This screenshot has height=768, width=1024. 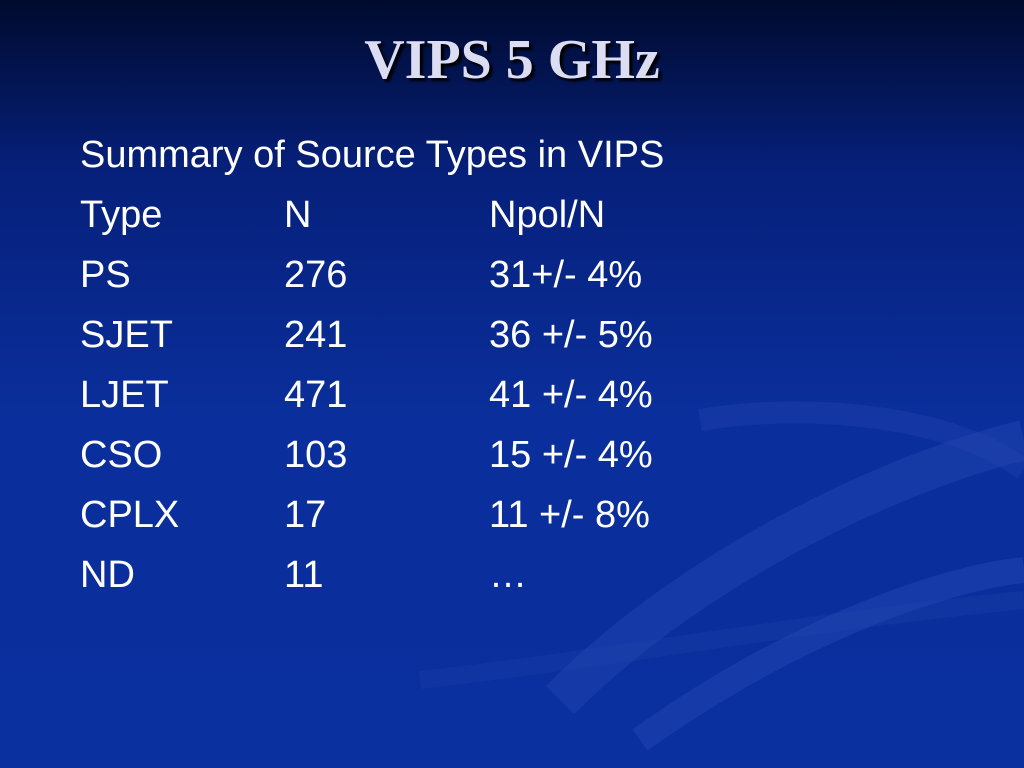 I want to click on table-cell: 241, so click(x=316, y=335).